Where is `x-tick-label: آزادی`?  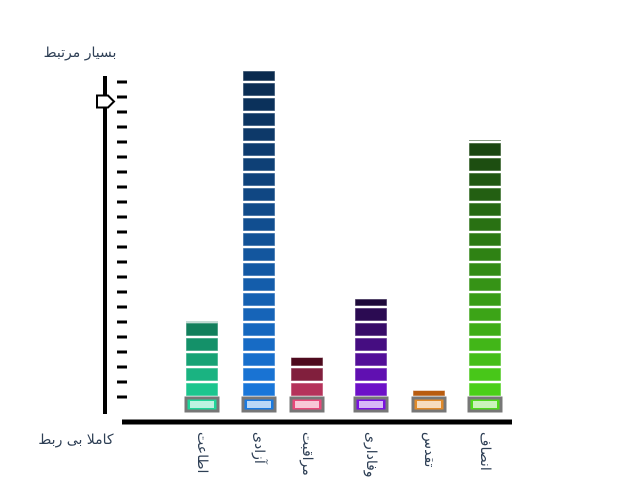
x-tick-label: آزادی is located at coordinates (259, 448).